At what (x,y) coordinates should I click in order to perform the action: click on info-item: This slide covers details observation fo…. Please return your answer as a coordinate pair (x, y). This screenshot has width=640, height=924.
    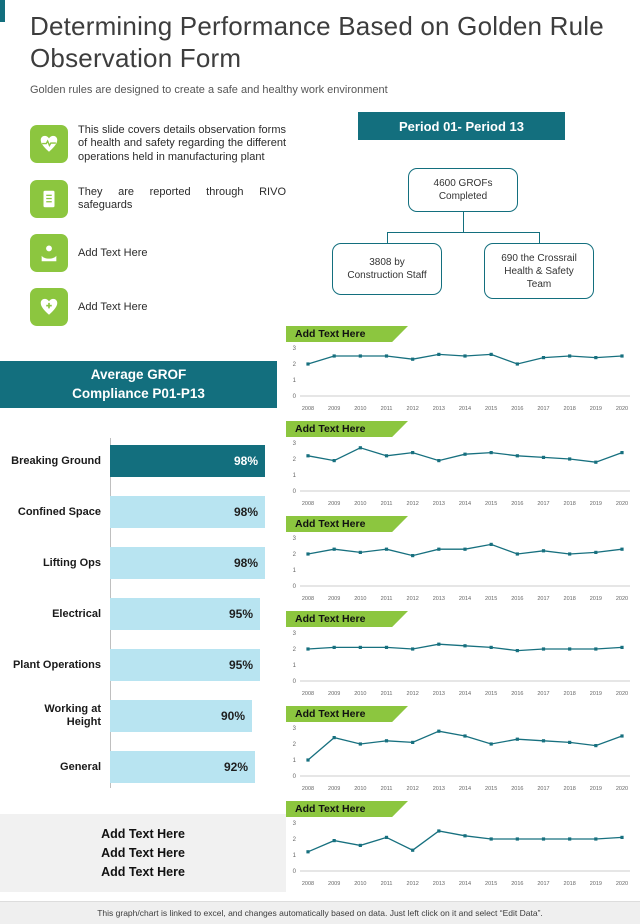
    Looking at the image, I should click on (158, 144).